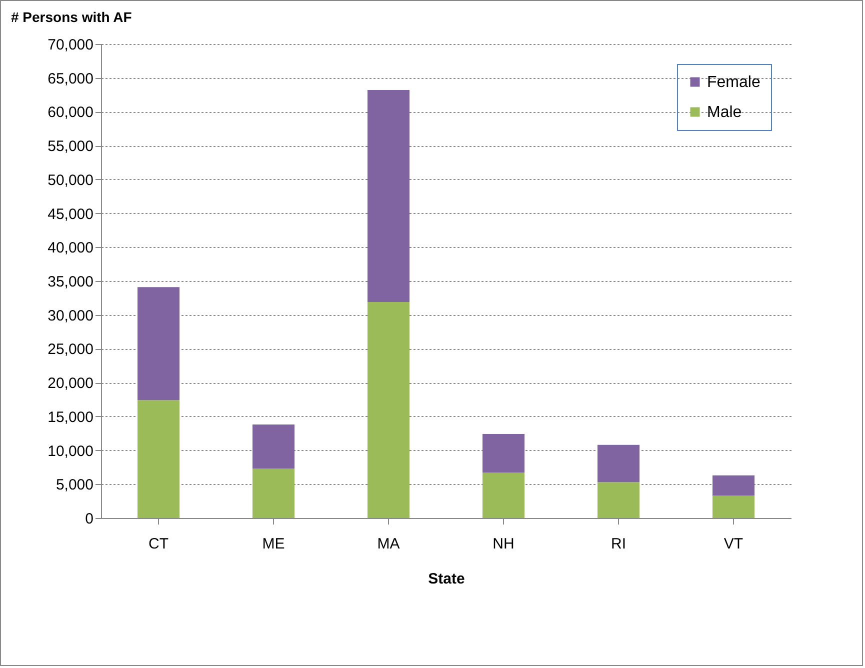 The height and width of the screenshot is (668, 865). Describe the element at coordinates (618, 544) in the screenshot. I see `x-tick-label: RI` at that location.